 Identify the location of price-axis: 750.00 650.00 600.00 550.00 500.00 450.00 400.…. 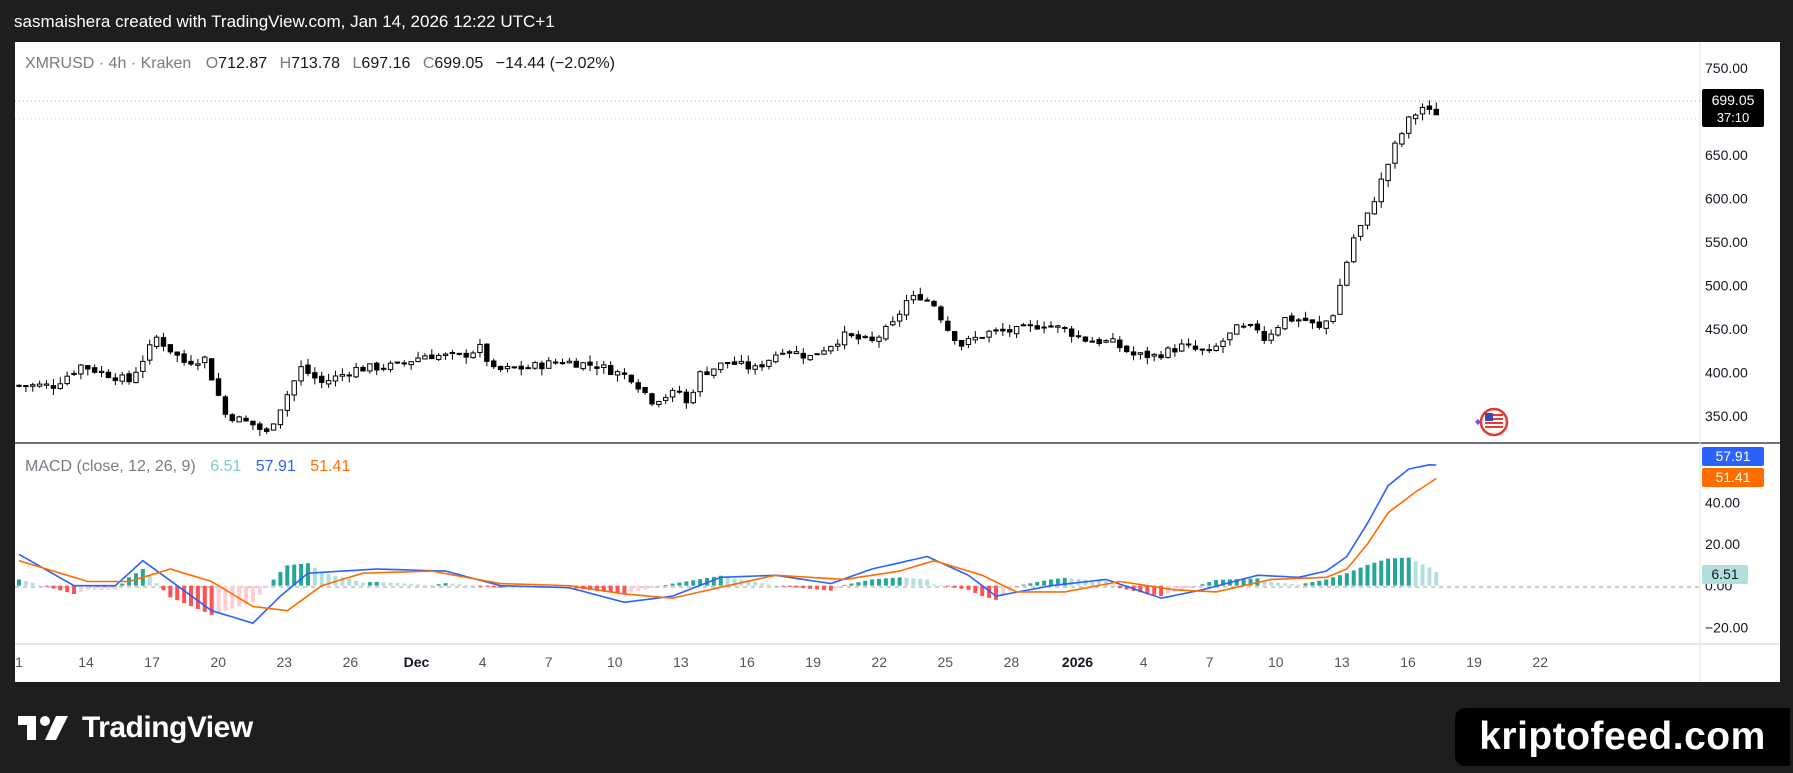
(1726, 242).